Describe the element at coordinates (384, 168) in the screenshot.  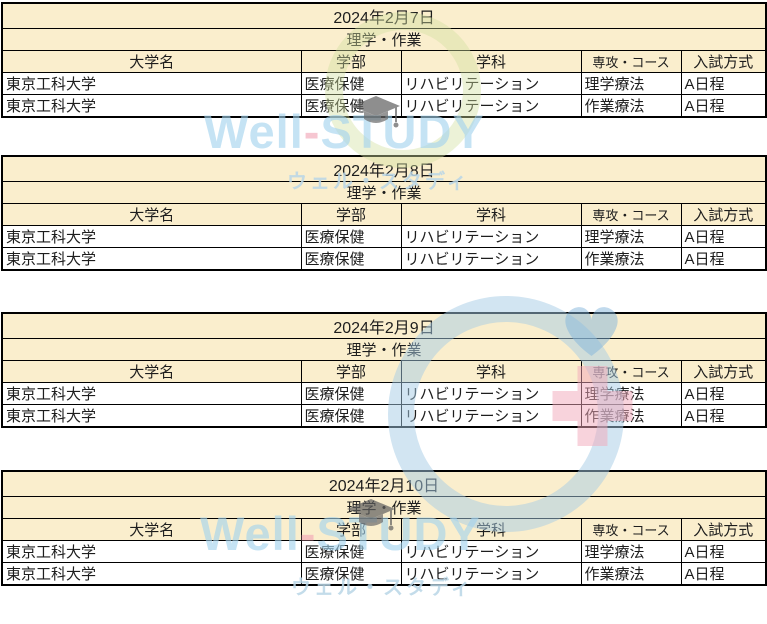
I see `exam-date: 2024年2月8日` at that location.